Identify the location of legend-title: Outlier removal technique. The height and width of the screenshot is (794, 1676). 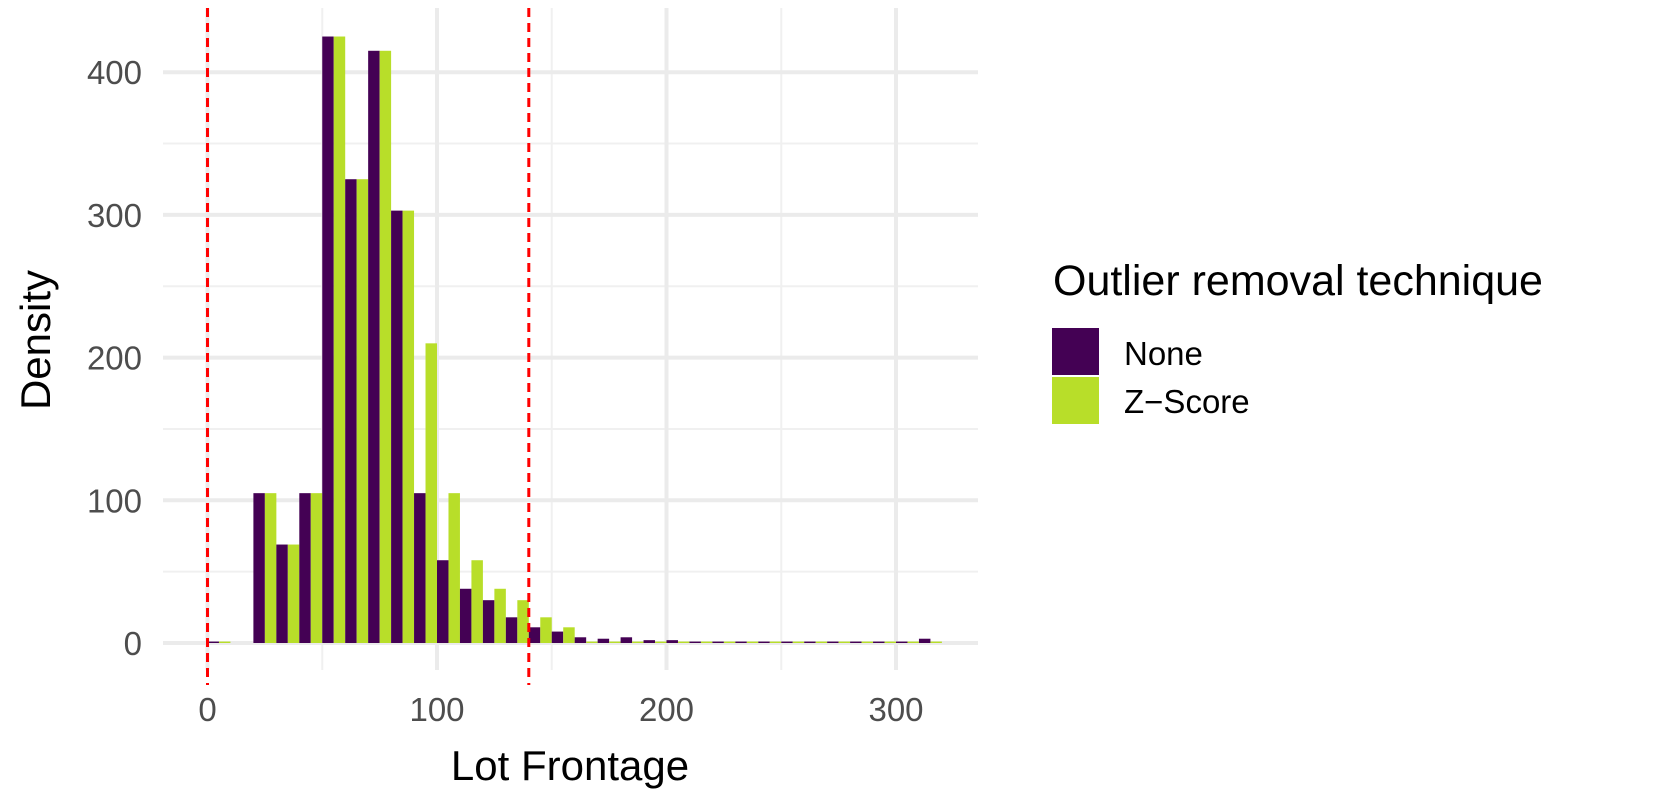
(1298, 281).